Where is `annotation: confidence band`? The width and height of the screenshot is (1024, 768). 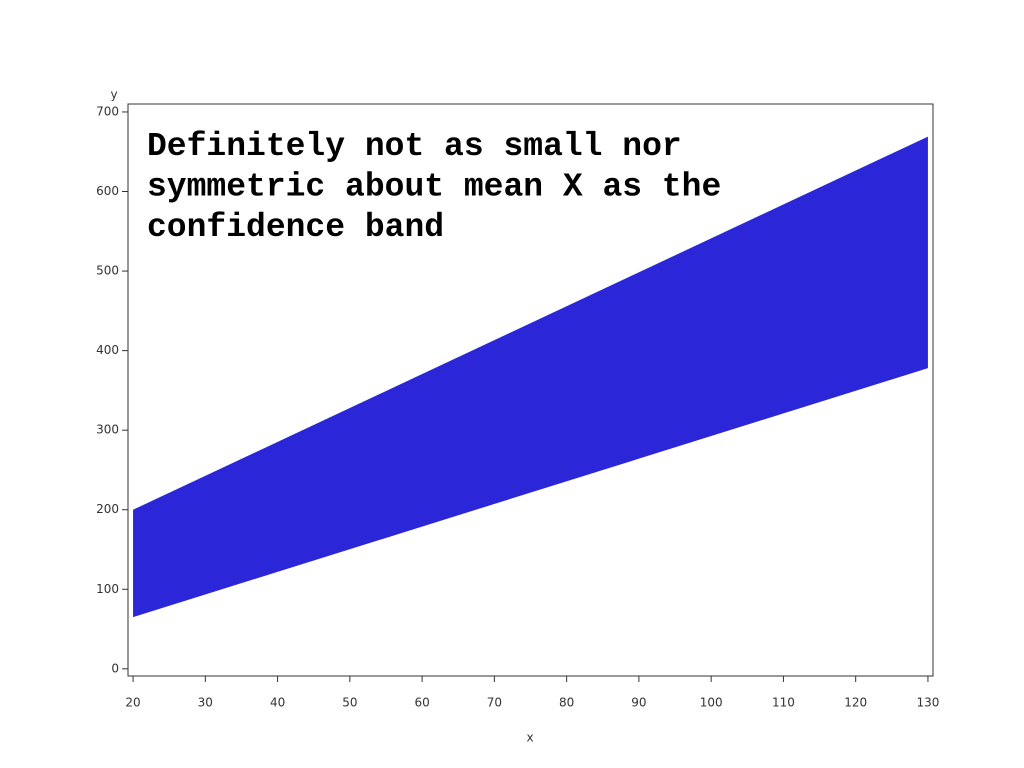 annotation: confidence band is located at coordinates (295, 227).